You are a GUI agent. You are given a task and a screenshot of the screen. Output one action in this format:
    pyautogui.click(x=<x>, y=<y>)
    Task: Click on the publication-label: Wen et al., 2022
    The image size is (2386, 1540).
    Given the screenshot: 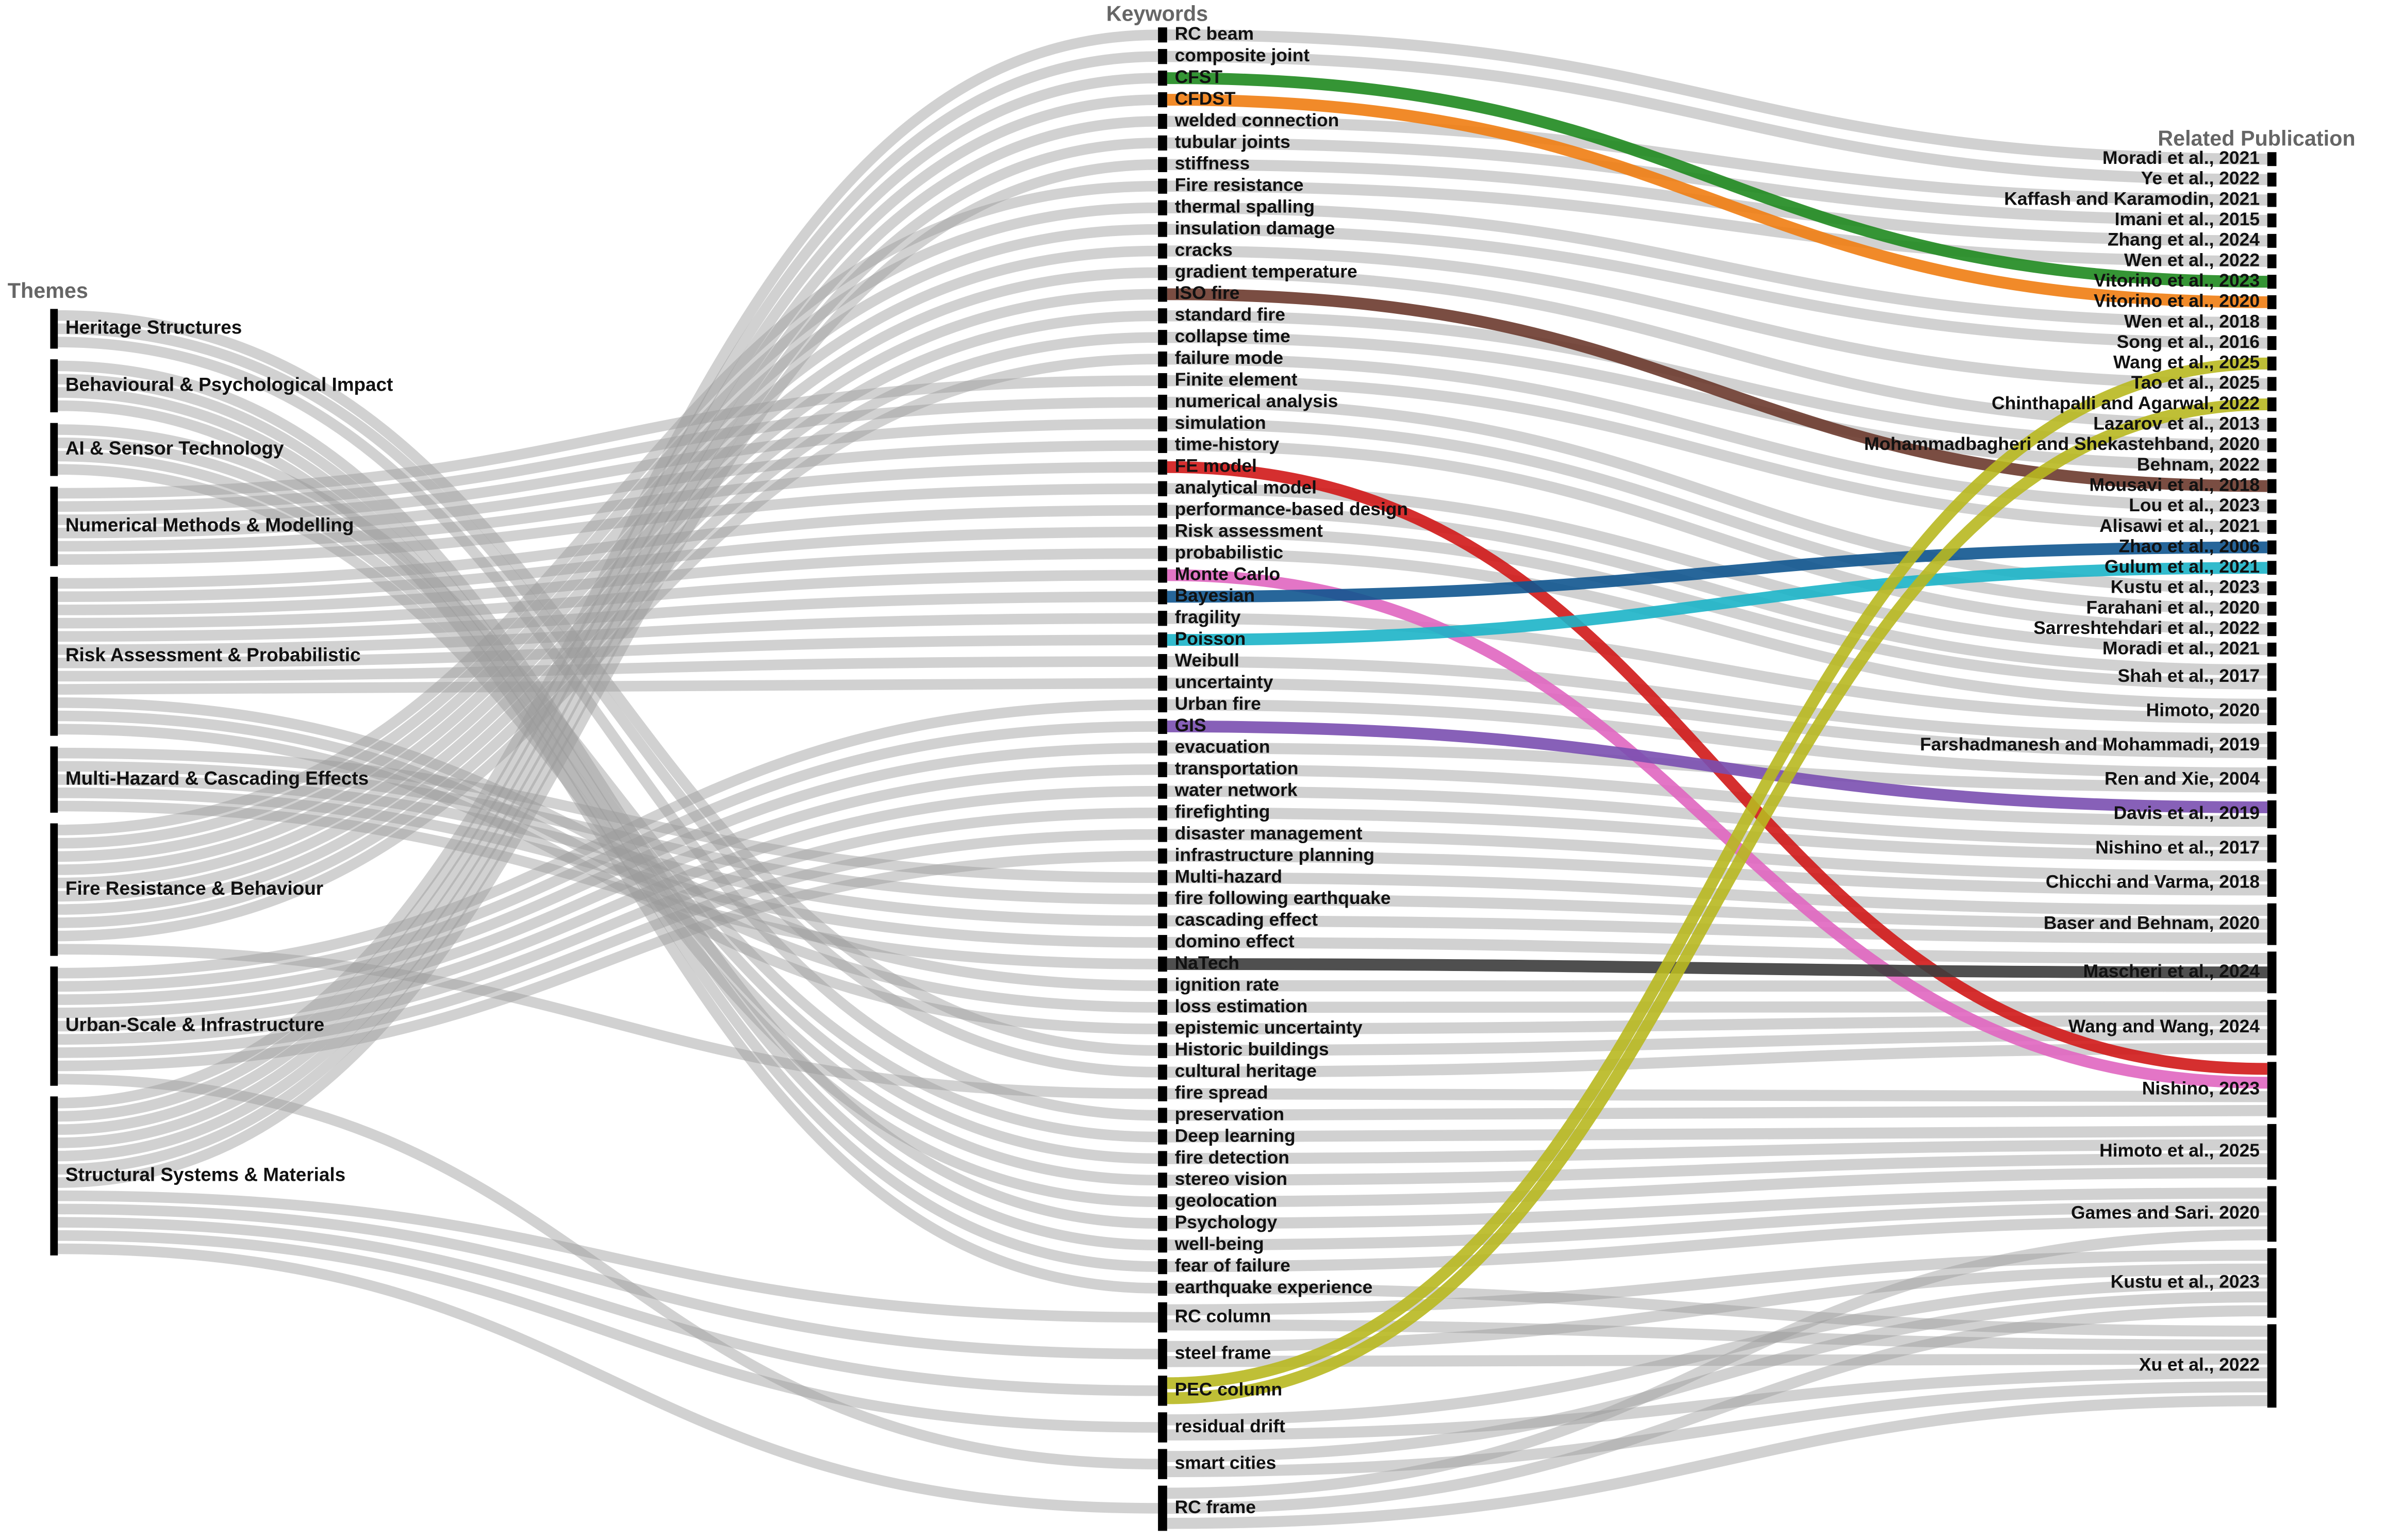 What is the action you would take?
    pyautogui.click(x=2192, y=259)
    